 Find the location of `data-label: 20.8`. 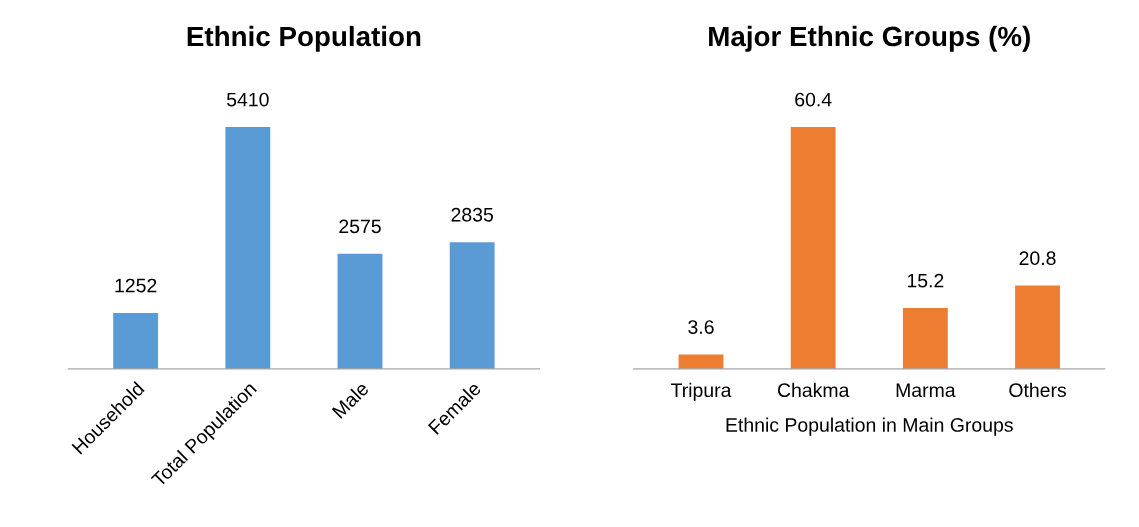

data-label: 20.8 is located at coordinates (1037, 258).